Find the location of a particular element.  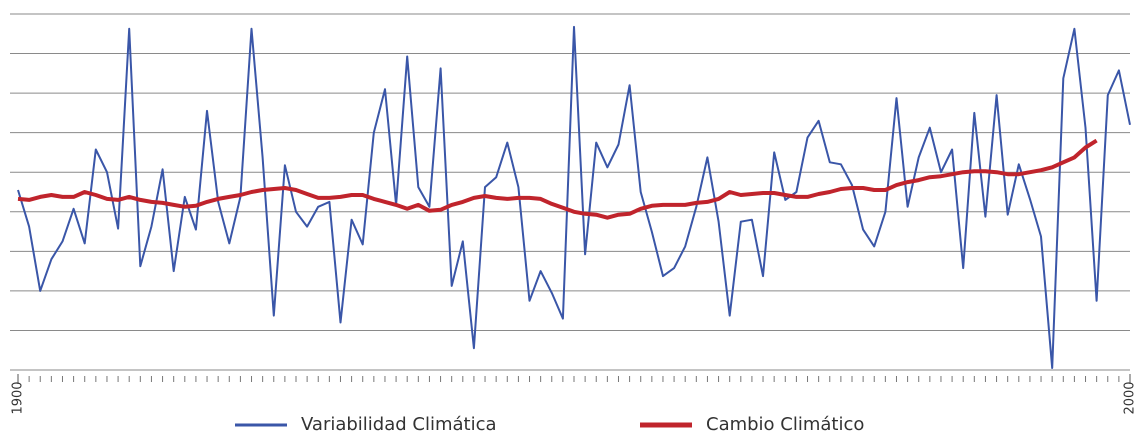

legend-item: Variabilidad Climática is located at coordinates (366, 424).